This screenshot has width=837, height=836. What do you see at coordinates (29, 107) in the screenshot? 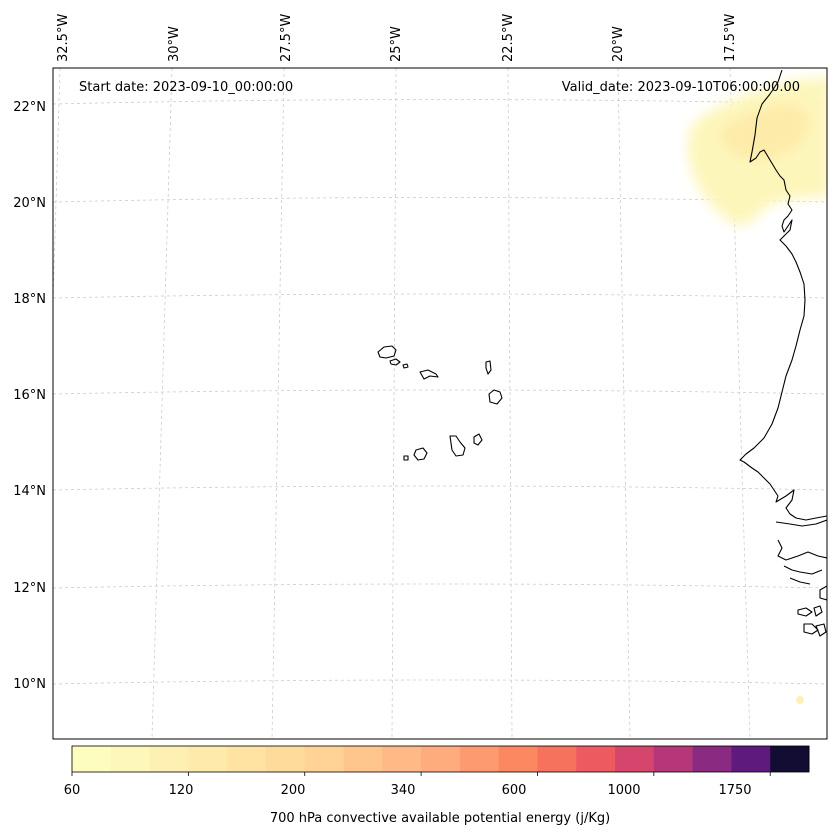
I see `lat-label-22n: 22°N` at bounding box center [29, 107].